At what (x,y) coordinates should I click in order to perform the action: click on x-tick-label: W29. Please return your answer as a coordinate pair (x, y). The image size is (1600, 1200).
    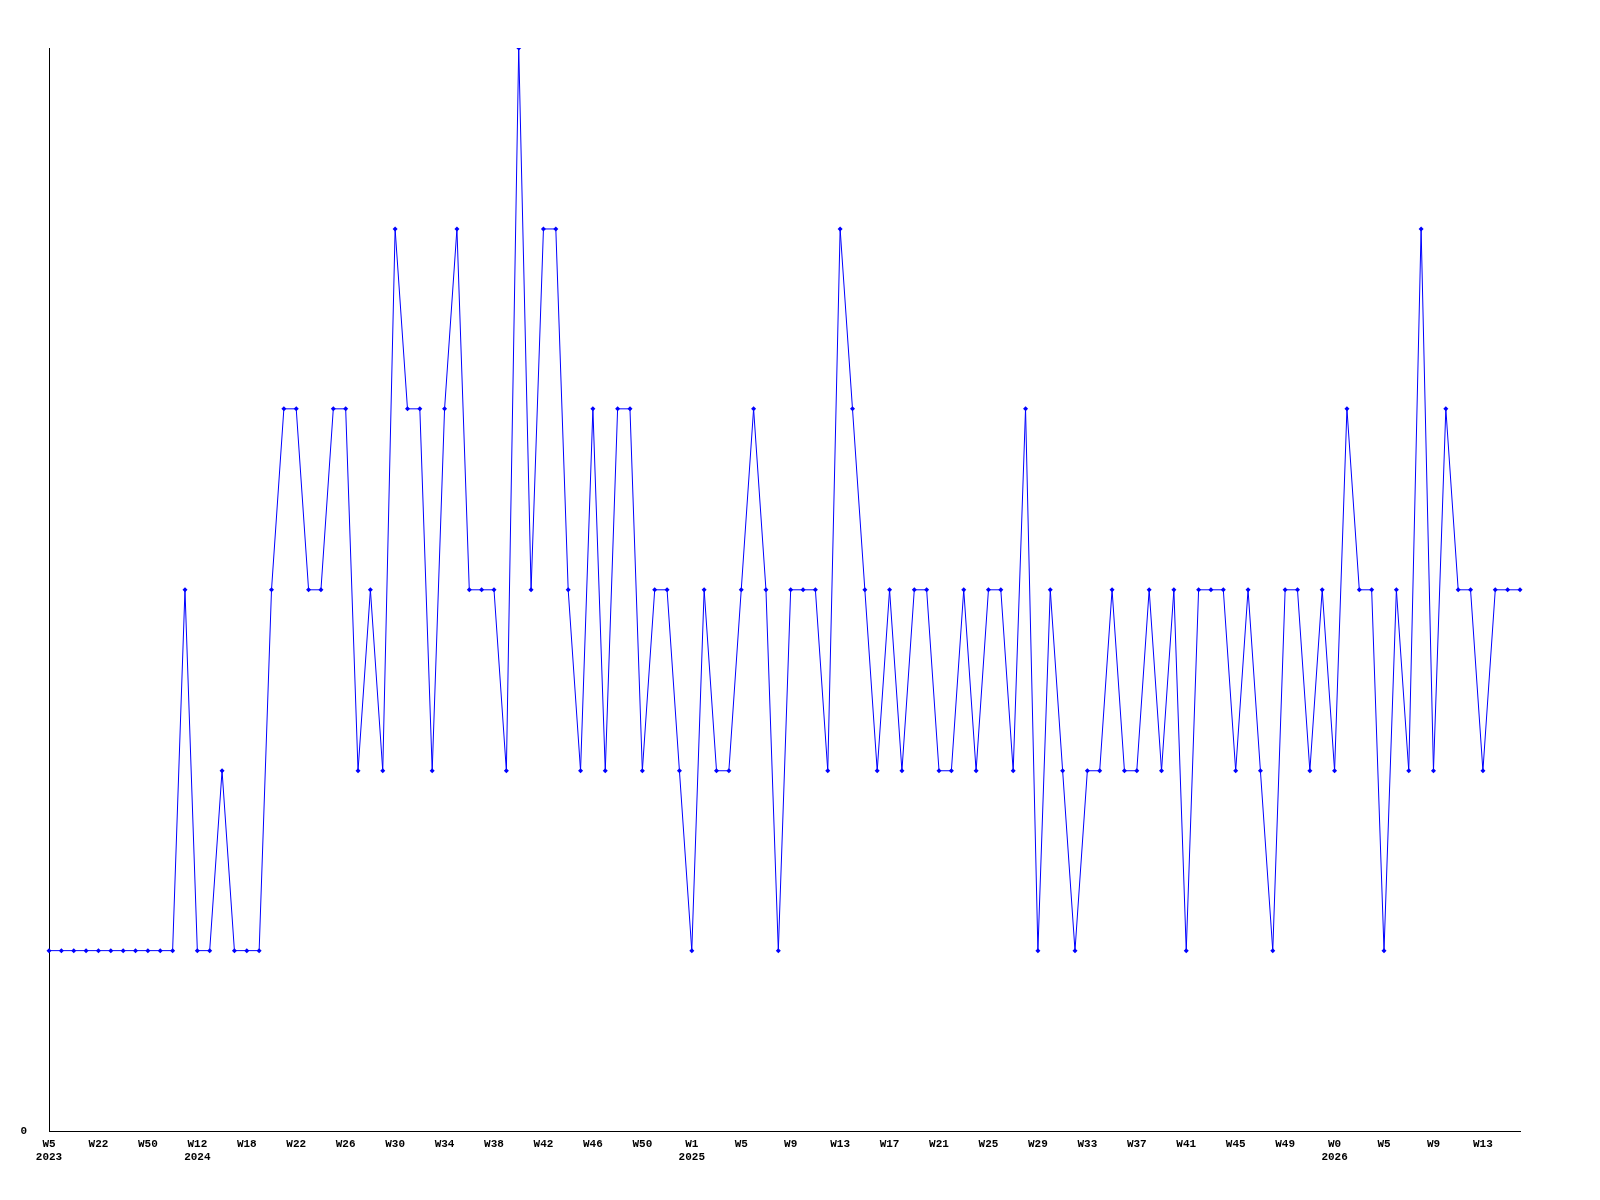
    Looking at the image, I should click on (1038, 1143).